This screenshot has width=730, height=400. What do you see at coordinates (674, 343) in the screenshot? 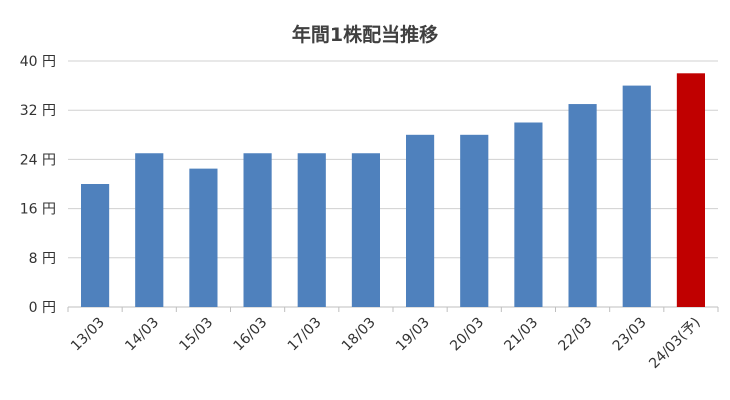
I see `x-tick-label: 24/03(予)` at bounding box center [674, 343].